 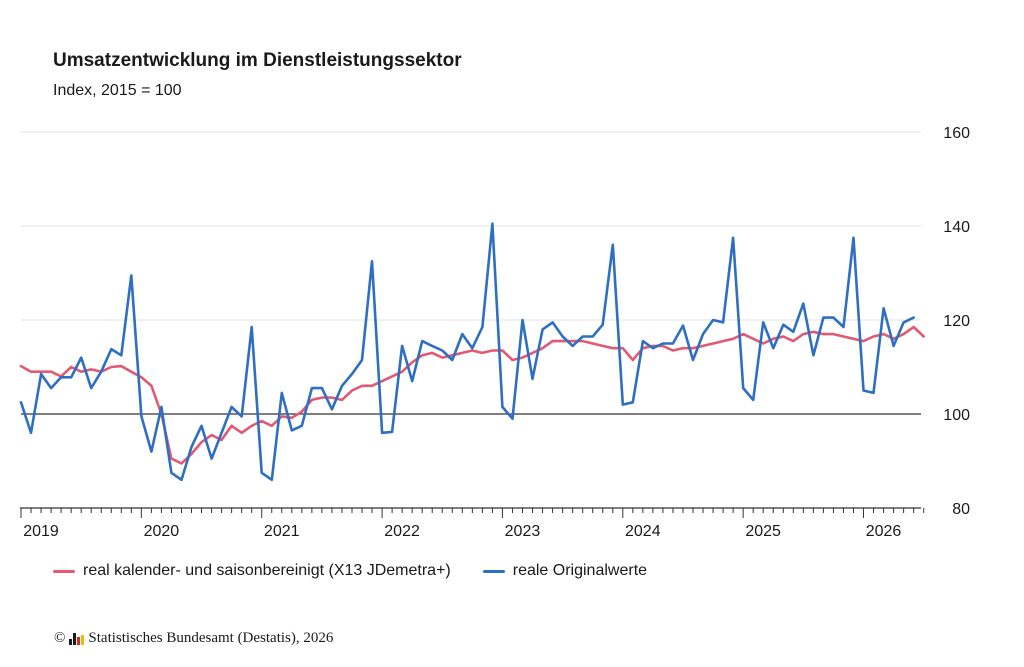 What do you see at coordinates (523, 531) in the screenshot?
I see `x-tick-label-2023: 2023` at bounding box center [523, 531].